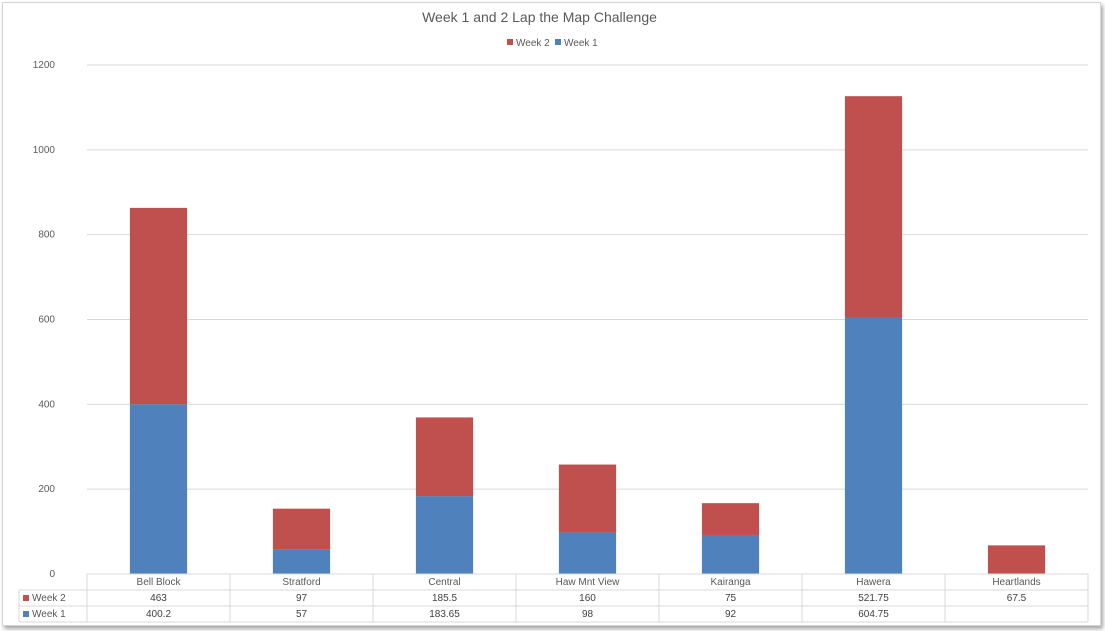 The image size is (1105, 631). Describe the element at coordinates (46, 489) in the screenshot. I see `y-tick-label-2: 200` at that location.